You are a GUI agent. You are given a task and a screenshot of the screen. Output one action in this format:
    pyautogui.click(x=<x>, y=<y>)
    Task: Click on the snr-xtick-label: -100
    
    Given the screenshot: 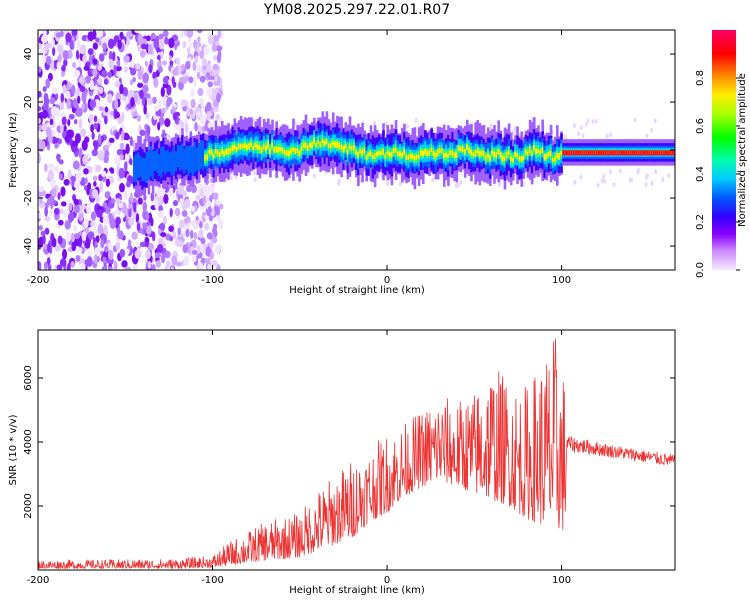 What is the action you would take?
    pyautogui.click(x=212, y=580)
    